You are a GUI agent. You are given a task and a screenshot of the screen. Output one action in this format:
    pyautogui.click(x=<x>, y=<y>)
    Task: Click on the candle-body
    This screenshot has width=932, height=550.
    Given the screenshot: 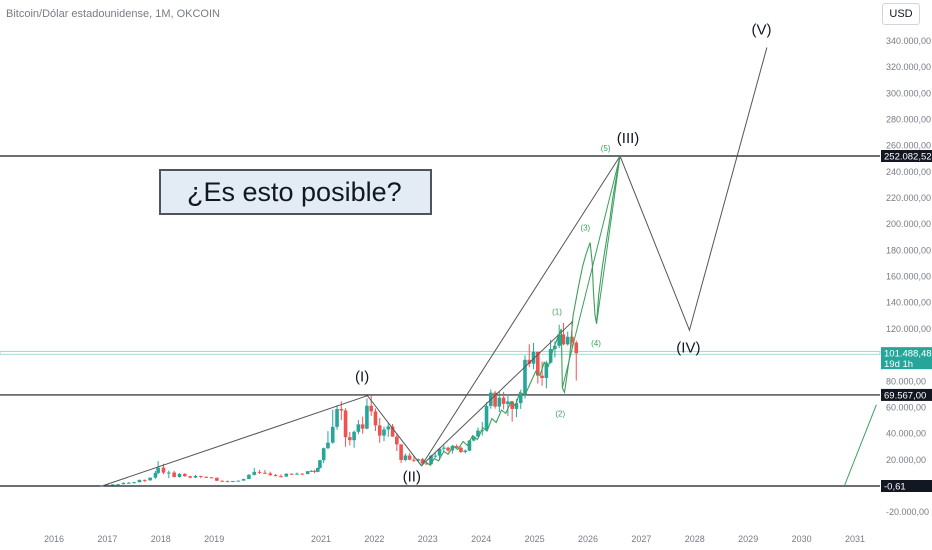 What is the action you would take?
    pyautogui.click(x=503, y=400)
    